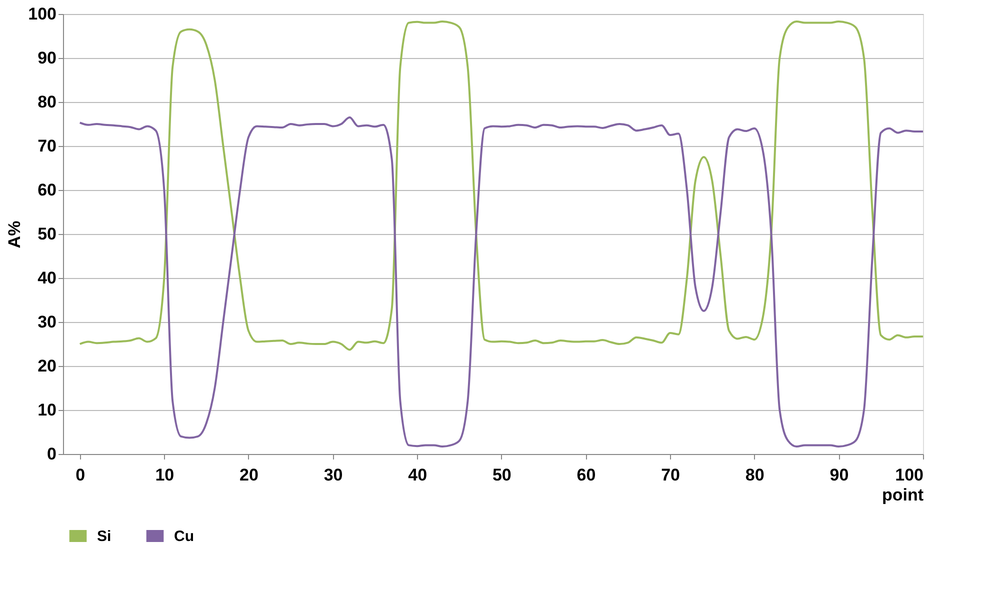 The image size is (982, 596). Describe the element at coordinates (47, 410) in the screenshot. I see `y-tick-label: 10` at that location.